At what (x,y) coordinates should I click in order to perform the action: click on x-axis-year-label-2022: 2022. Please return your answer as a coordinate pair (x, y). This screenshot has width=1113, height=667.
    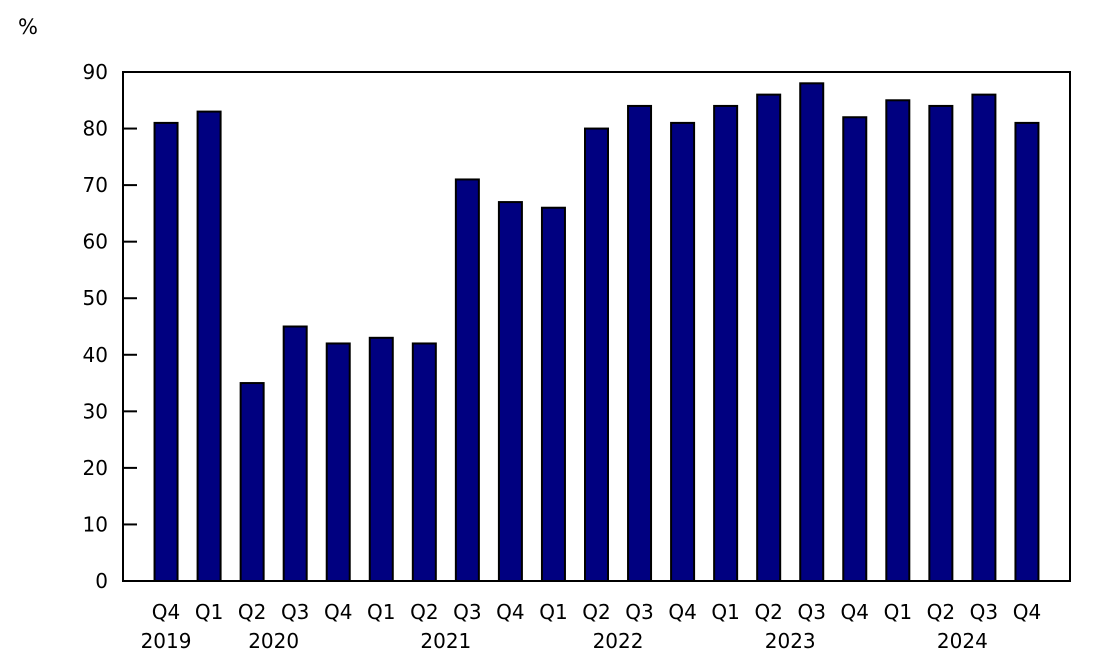
    Looking at the image, I should click on (618, 641).